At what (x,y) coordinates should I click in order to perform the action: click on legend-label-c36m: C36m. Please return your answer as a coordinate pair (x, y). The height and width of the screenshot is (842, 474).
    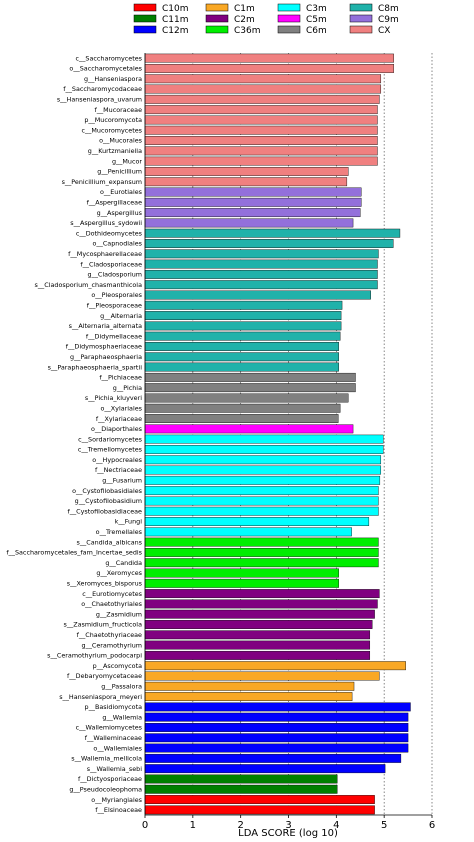
    Looking at the image, I should click on (247, 31).